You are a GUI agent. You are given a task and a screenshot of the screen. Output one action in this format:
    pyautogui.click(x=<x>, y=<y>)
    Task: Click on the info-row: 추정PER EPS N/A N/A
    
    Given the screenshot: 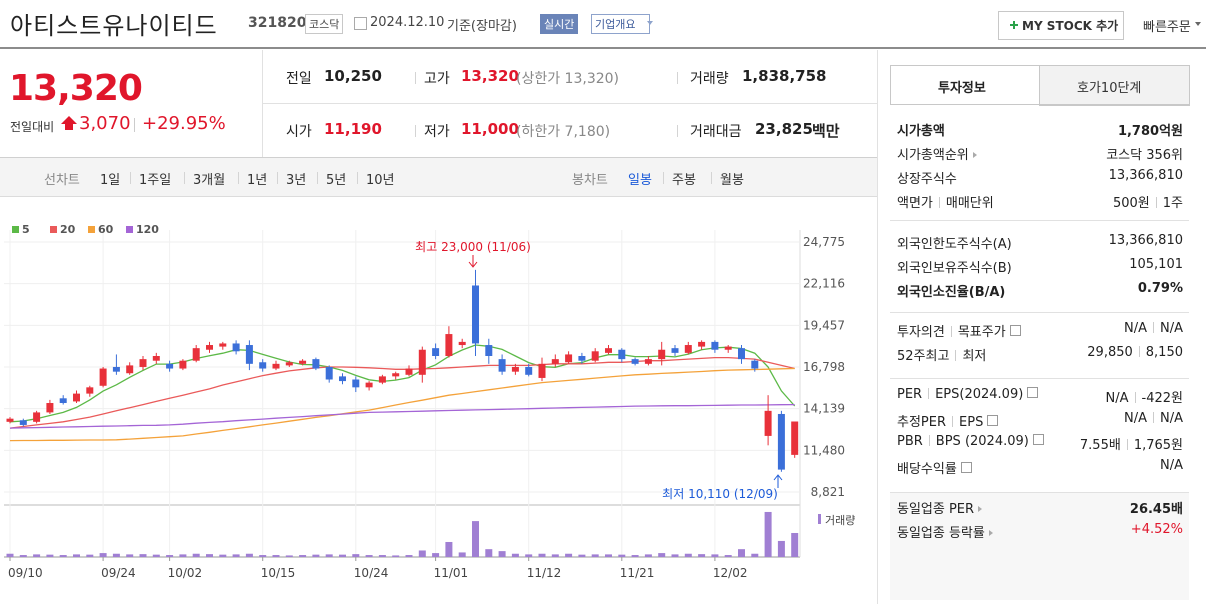 What is the action you would take?
    pyautogui.click(x=1040, y=421)
    